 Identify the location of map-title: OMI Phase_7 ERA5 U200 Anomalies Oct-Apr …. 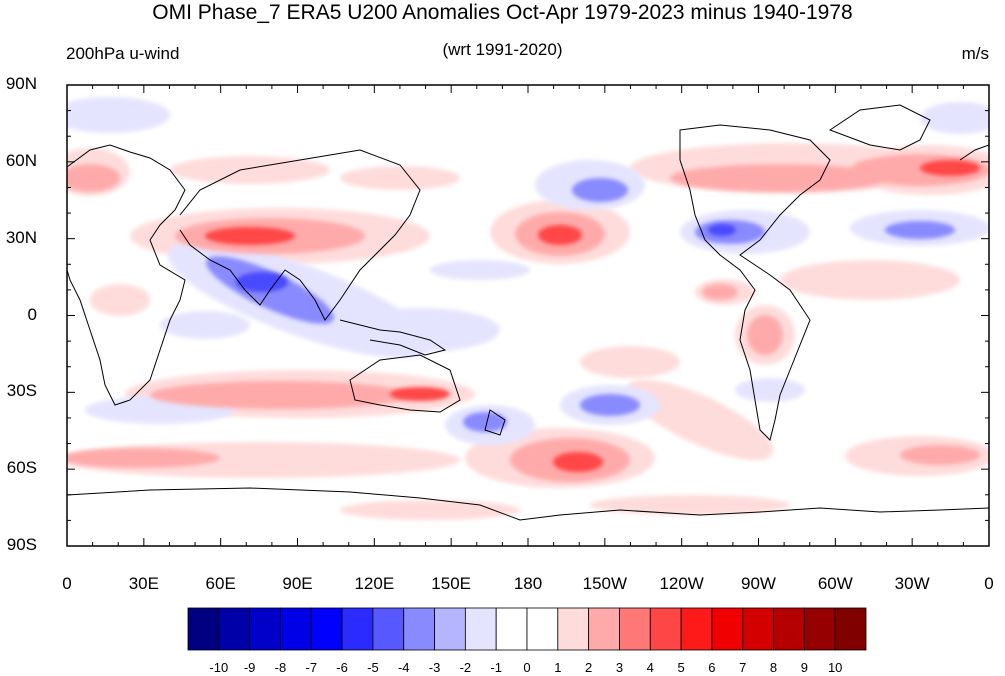
(502, 12).